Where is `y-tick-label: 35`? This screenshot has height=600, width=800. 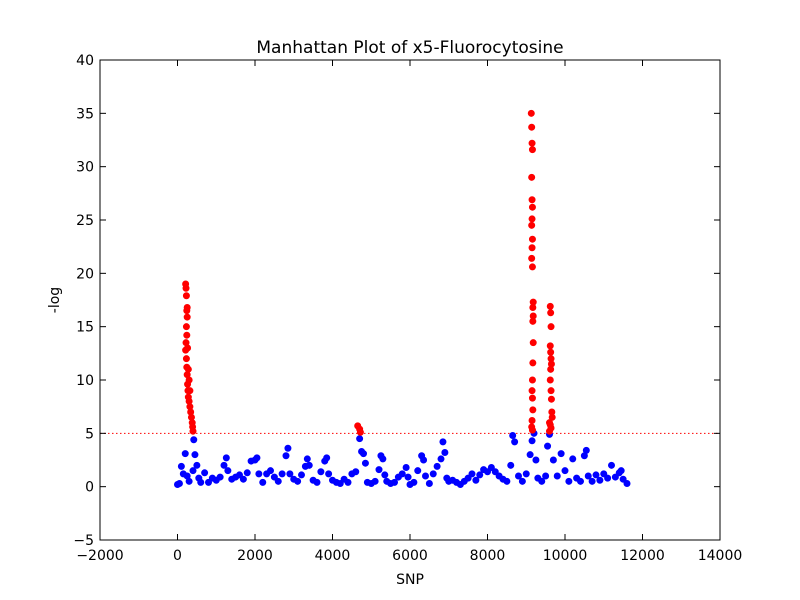 y-tick-label: 35 is located at coordinates (85, 114).